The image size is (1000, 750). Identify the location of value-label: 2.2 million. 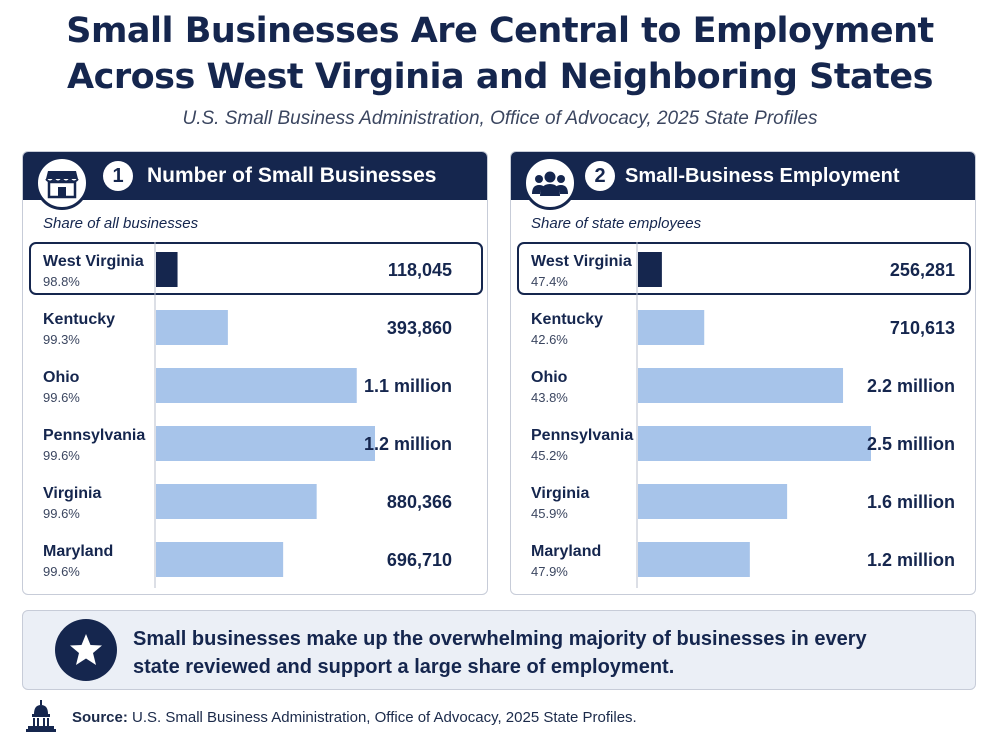
(911, 386).